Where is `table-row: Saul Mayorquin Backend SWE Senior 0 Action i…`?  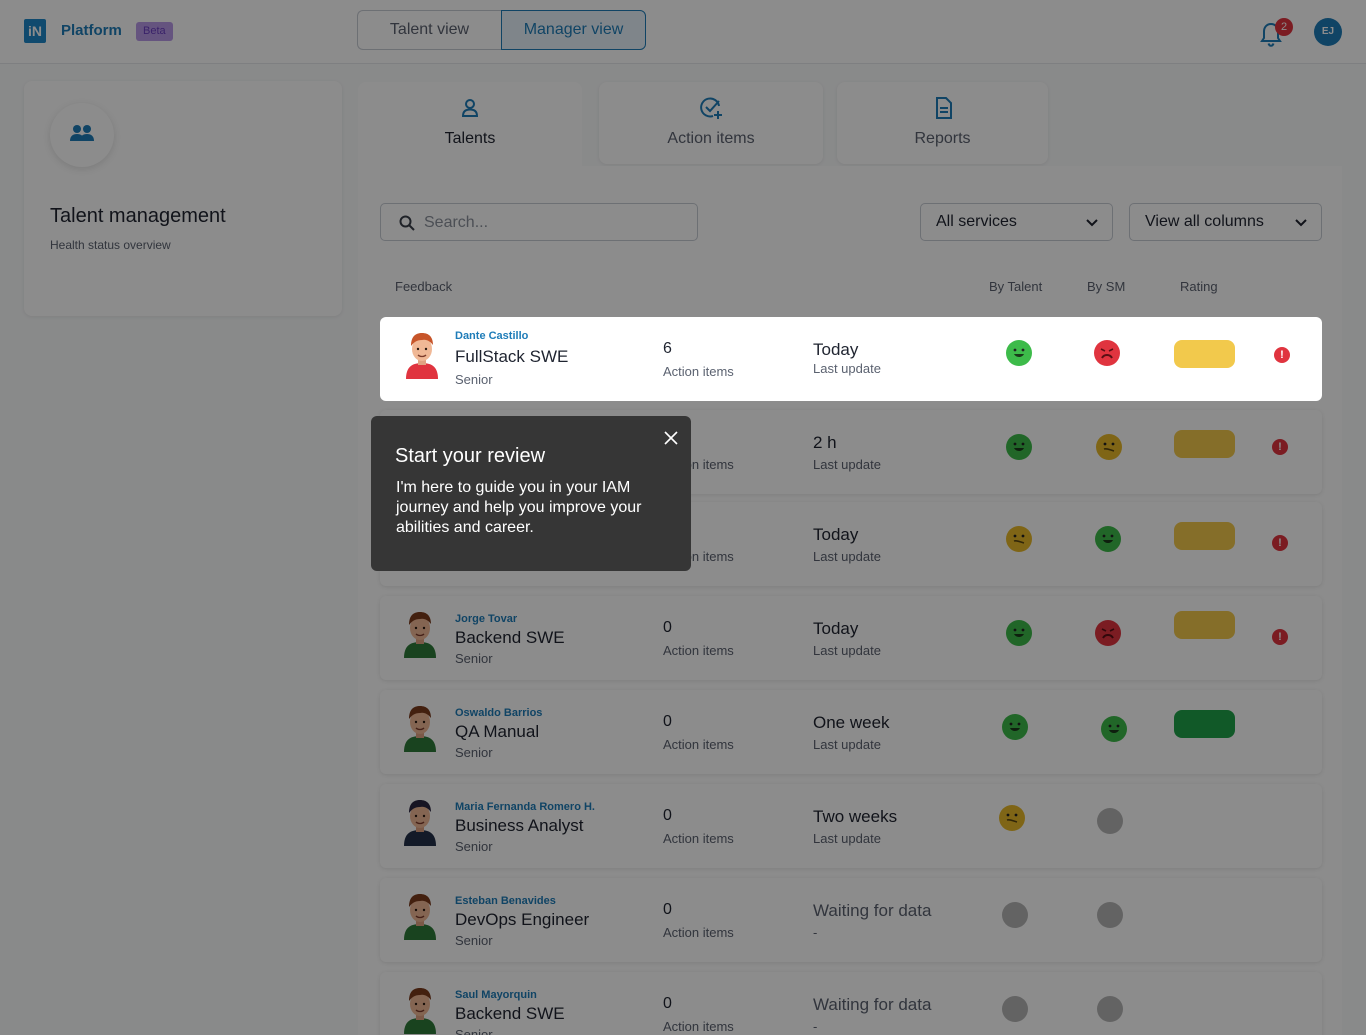 table-row: Saul Mayorquin Backend SWE Senior 0 Action i… is located at coordinates (851, 1003).